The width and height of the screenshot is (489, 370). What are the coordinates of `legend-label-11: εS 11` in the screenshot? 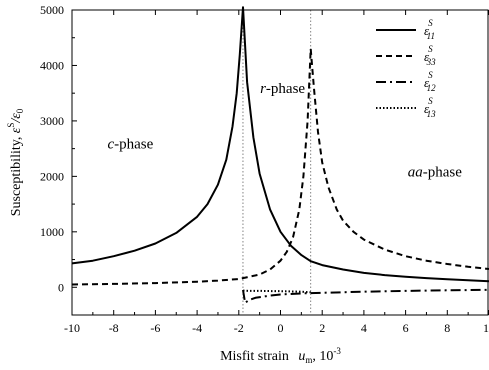 It's located at (429, 29).